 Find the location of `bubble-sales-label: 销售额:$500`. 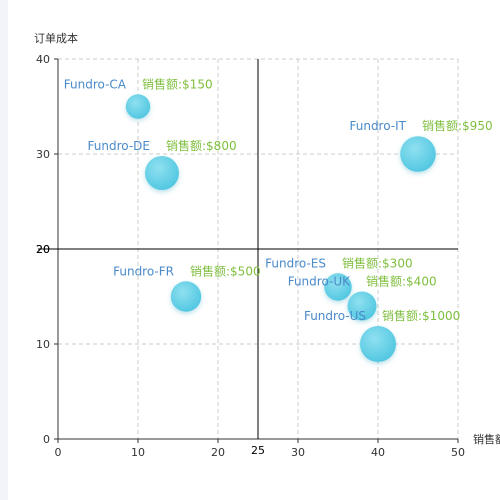

bubble-sales-label: 销售额:$500 is located at coordinates (225, 270).